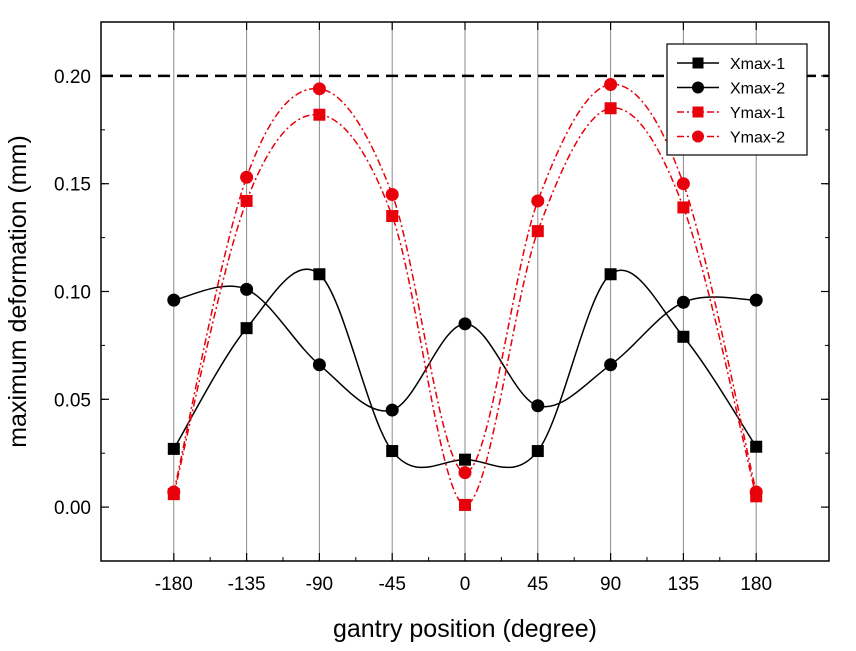 This screenshot has height=651, width=856. I want to click on legend: Xmax-1 Xmax-2 Ymax-1 Ymax-2, so click(737, 99).